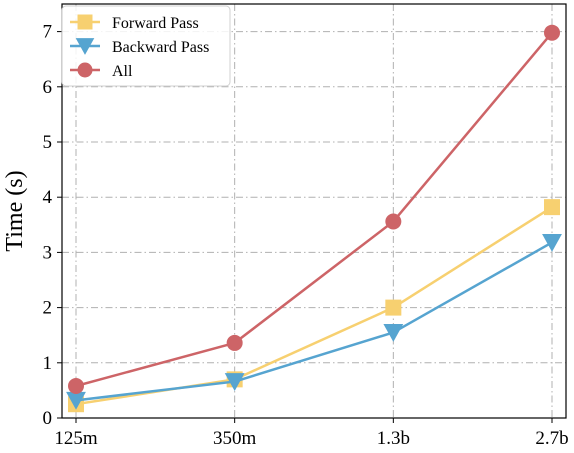  Describe the element at coordinates (48, 252) in the screenshot. I see `y-tick-label: 3` at that location.